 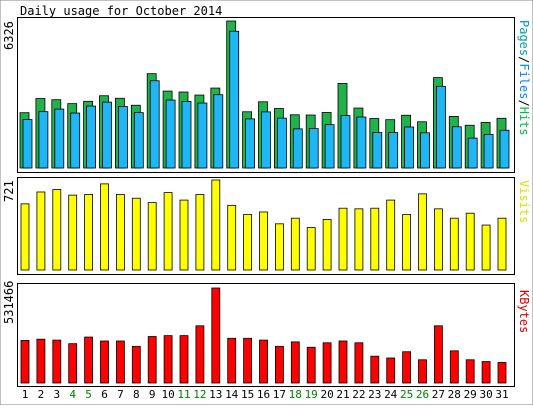 What do you see at coordinates (136, 394) in the screenshot?
I see `day-label: 8` at bounding box center [136, 394].